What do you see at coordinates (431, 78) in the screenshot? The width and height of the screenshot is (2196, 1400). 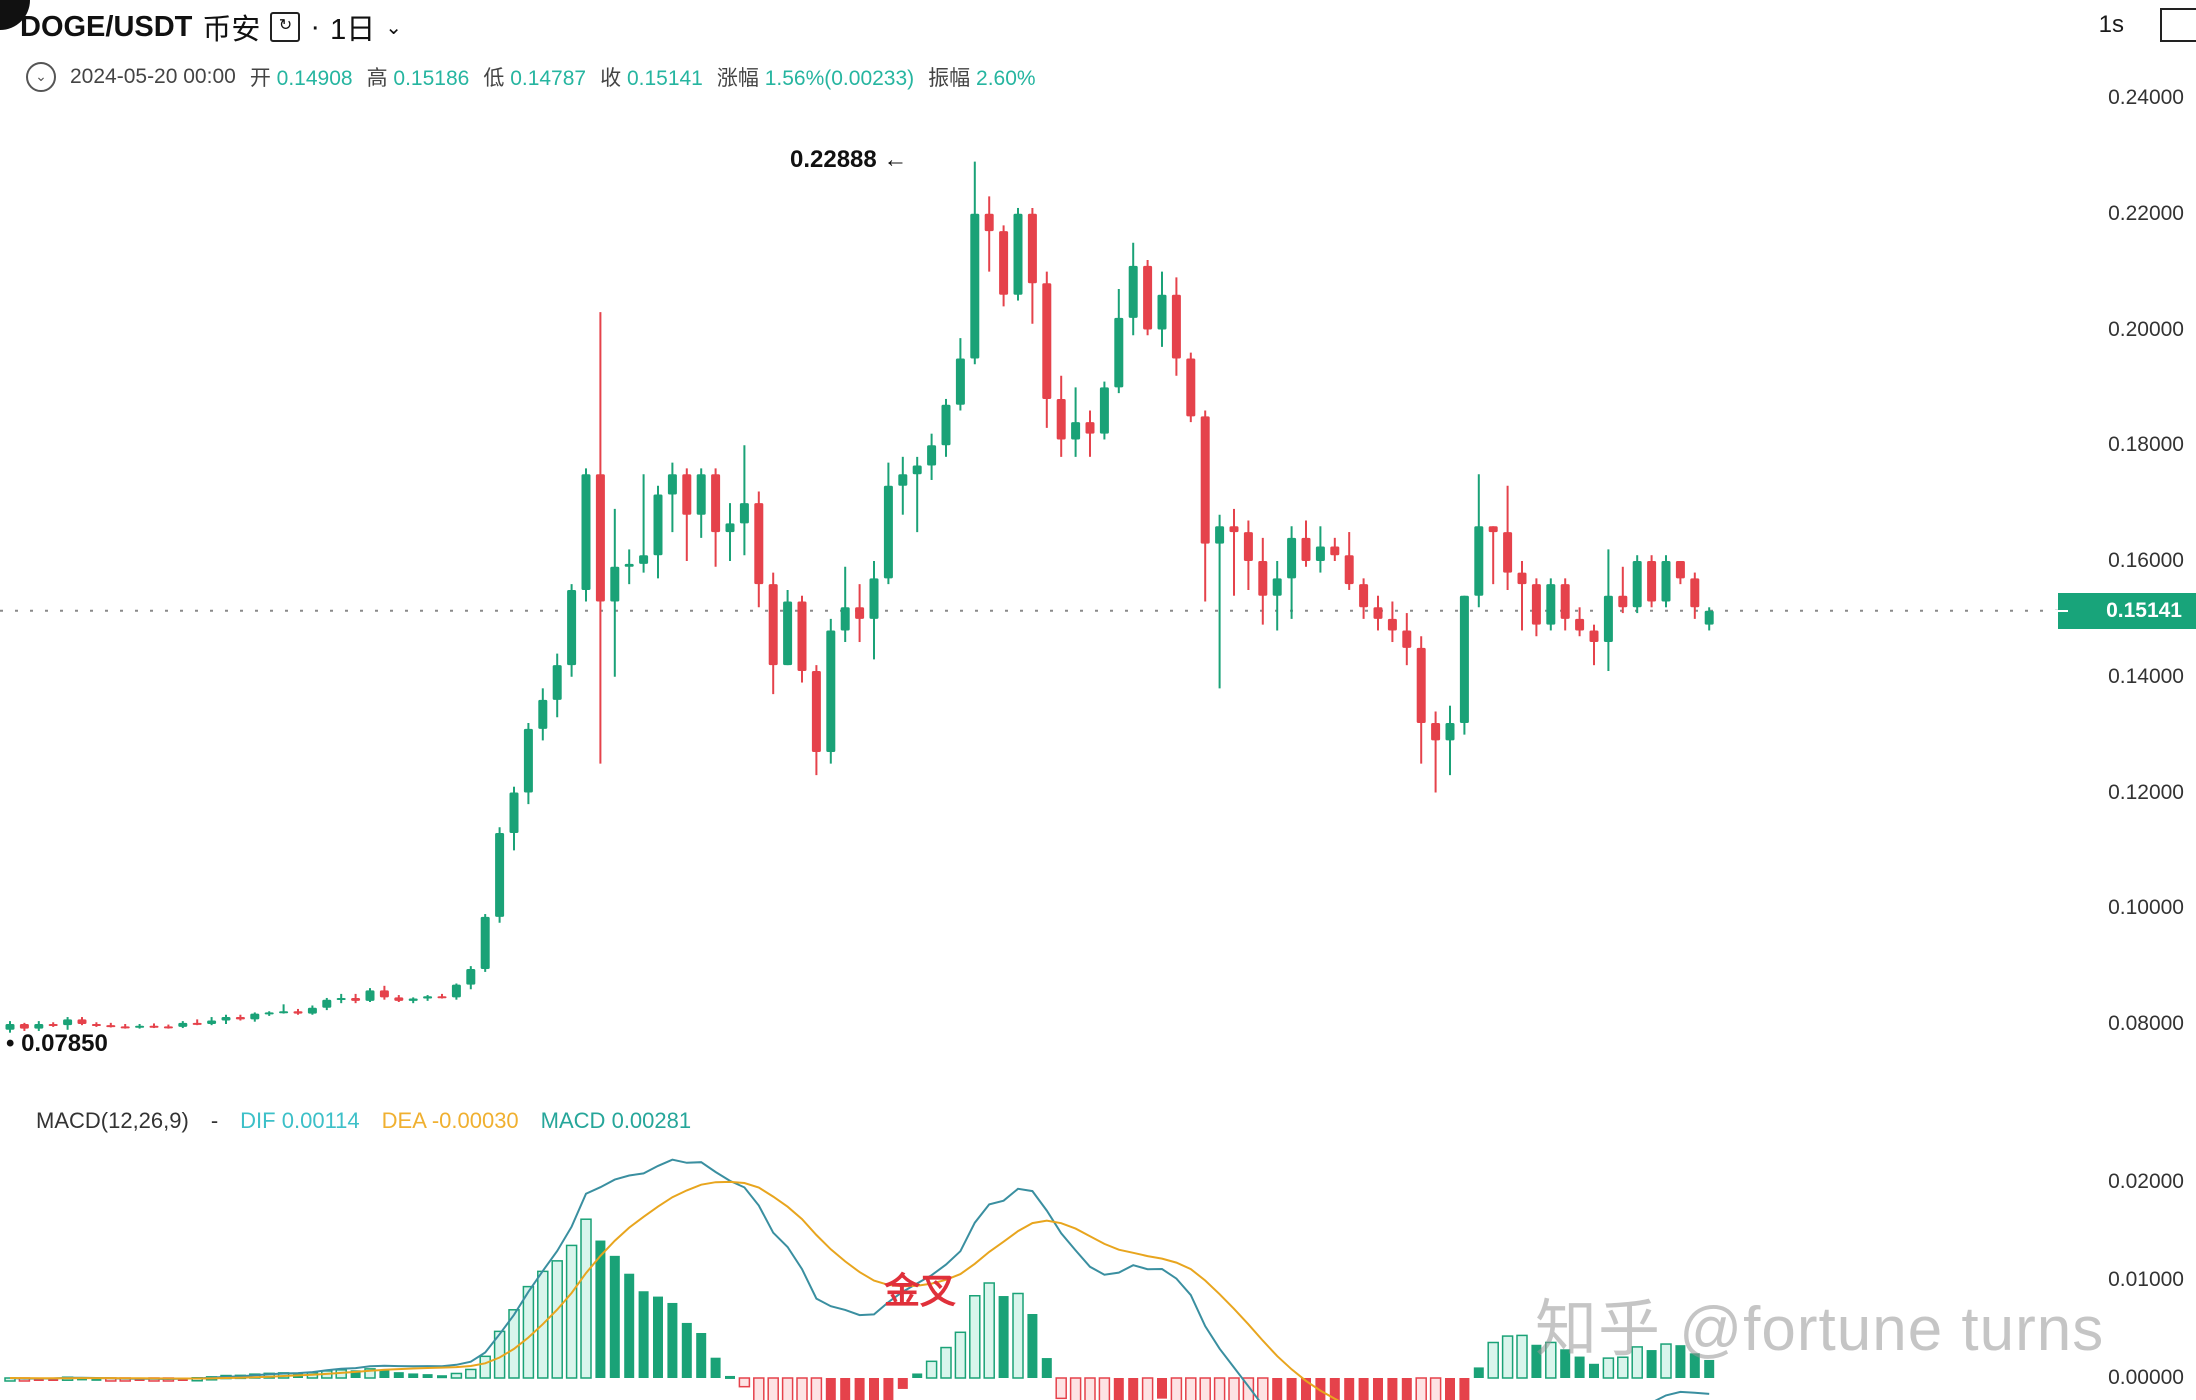 I see `high-value: 0.15186` at bounding box center [431, 78].